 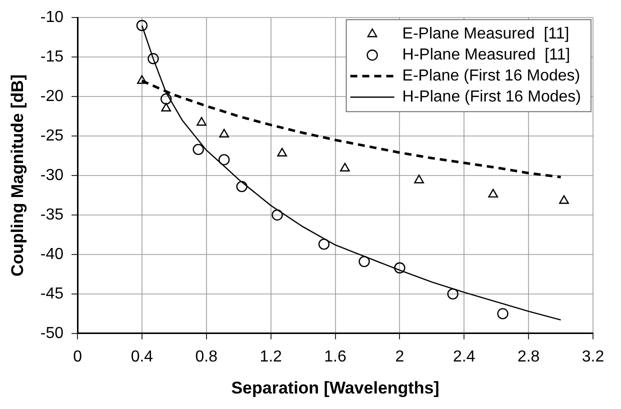 What do you see at coordinates (271, 357) in the screenshot?
I see `x-tick-label: 1.2` at bounding box center [271, 357].